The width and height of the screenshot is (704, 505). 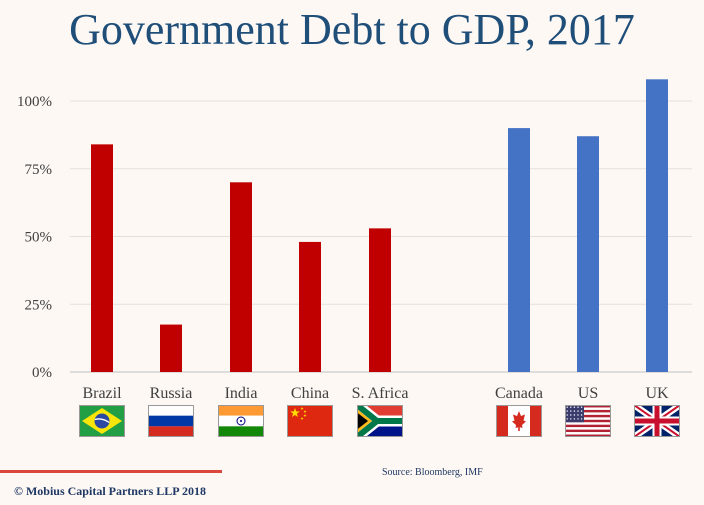 I want to click on bar-india, so click(x=241, y=277).